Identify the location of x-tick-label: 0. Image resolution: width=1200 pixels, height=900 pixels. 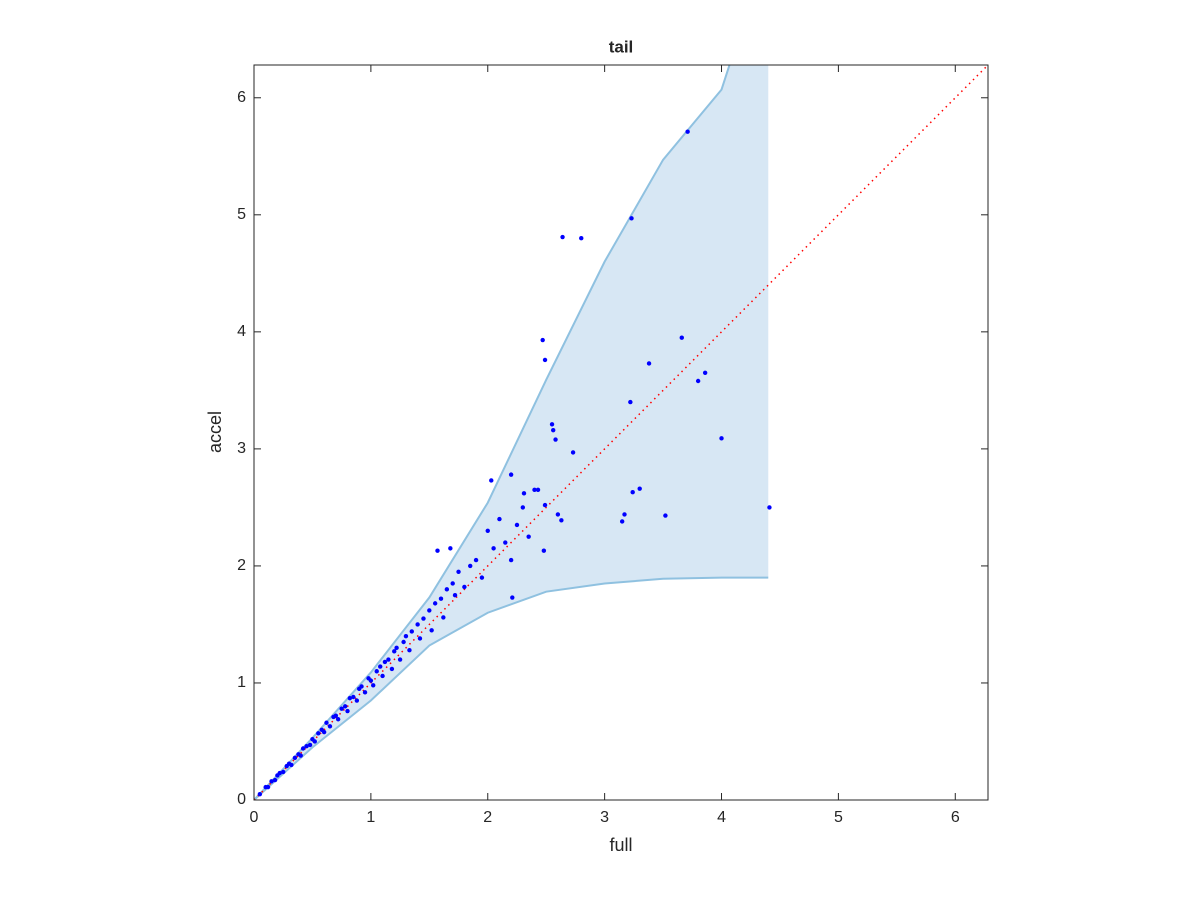
(254, 817).